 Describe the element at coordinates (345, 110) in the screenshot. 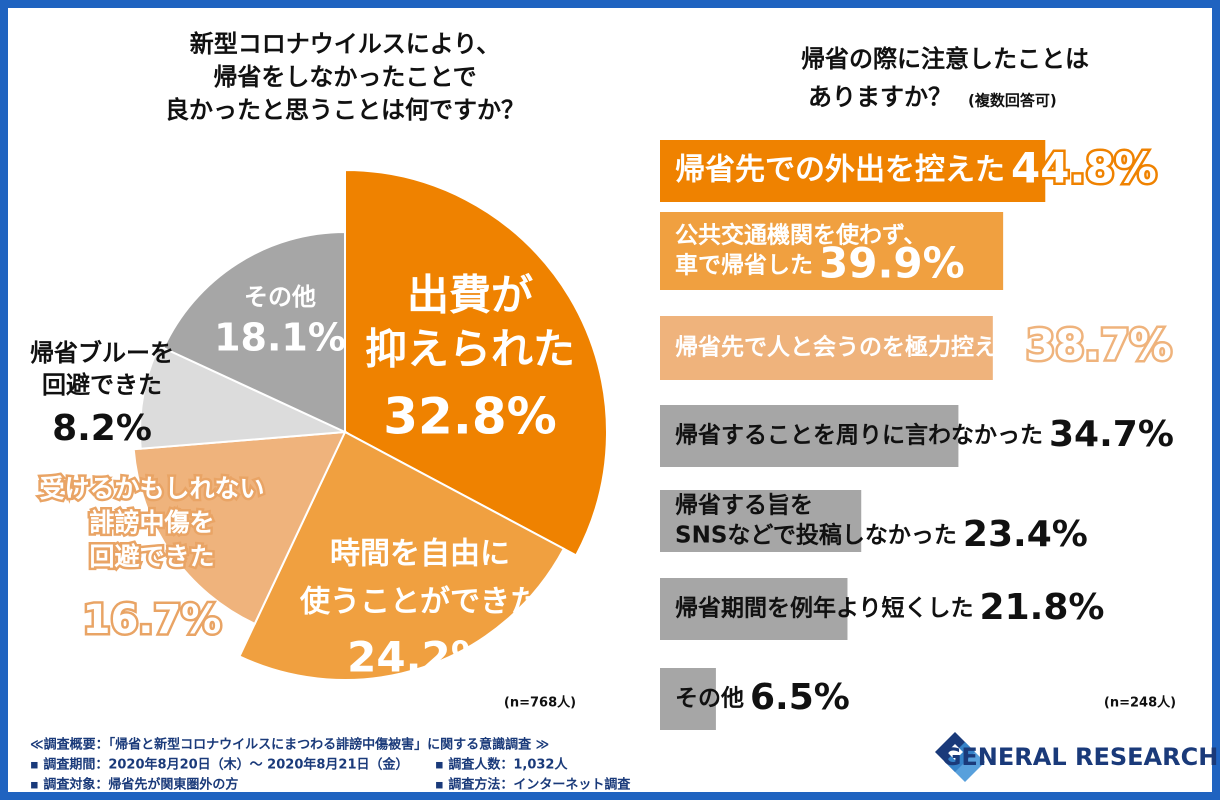

I see `chart-title: 良かったと思うことは何ですか？` at that location.